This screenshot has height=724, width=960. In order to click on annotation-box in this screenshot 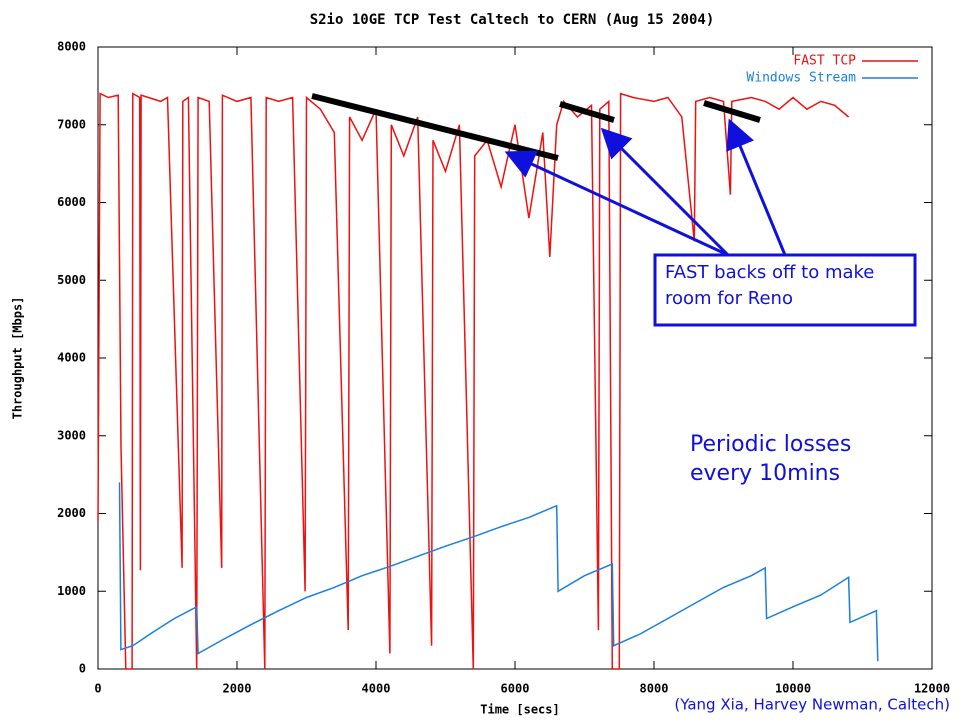, I will do `click(785, 290)`.